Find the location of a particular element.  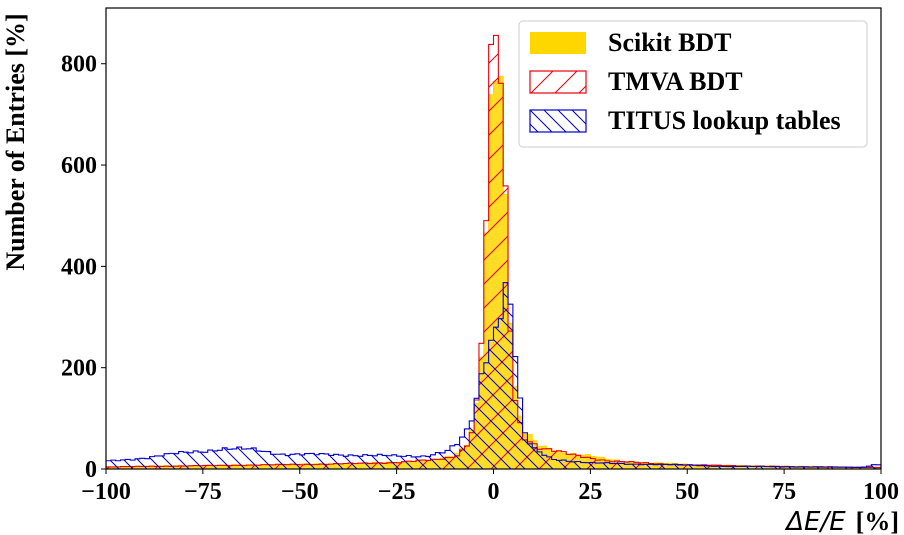

x-tick-label: 50 is located at coordinates (687, 492).